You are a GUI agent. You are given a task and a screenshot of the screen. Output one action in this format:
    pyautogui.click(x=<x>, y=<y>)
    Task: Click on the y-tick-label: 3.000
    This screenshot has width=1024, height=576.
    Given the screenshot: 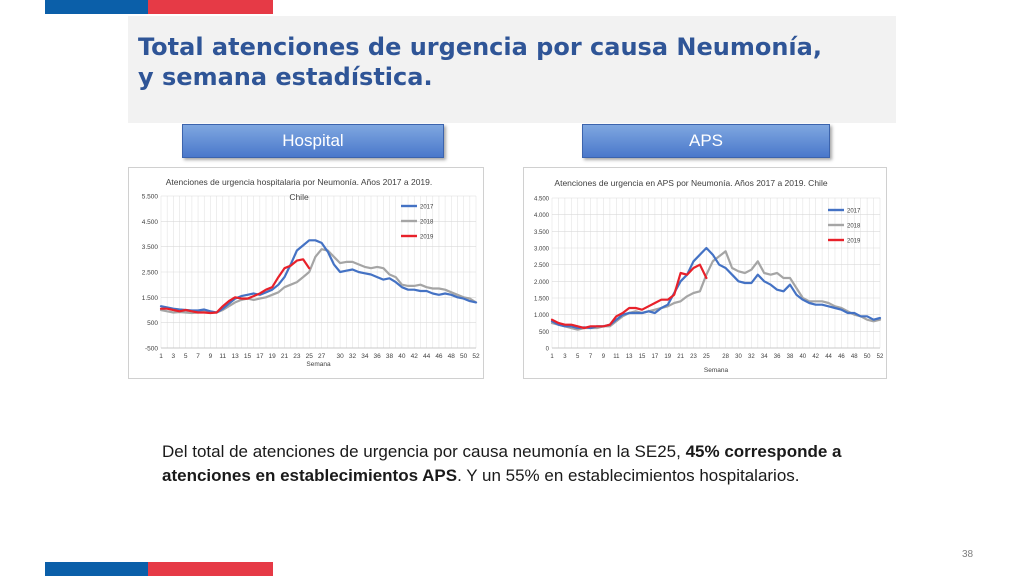 What is the action you would take?
    pyautogui.click(x=542, y=250)
    